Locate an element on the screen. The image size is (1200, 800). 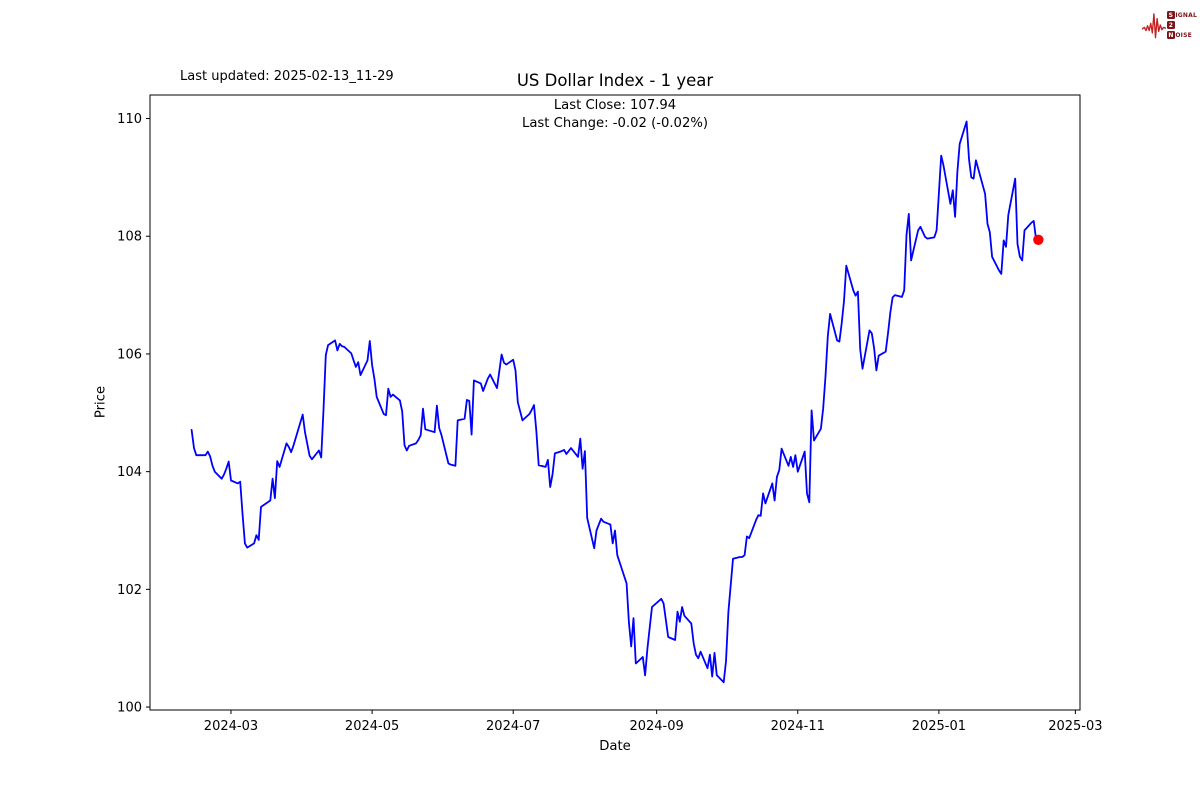
logo-letter-n: N is located at coordinates (1170, 35).